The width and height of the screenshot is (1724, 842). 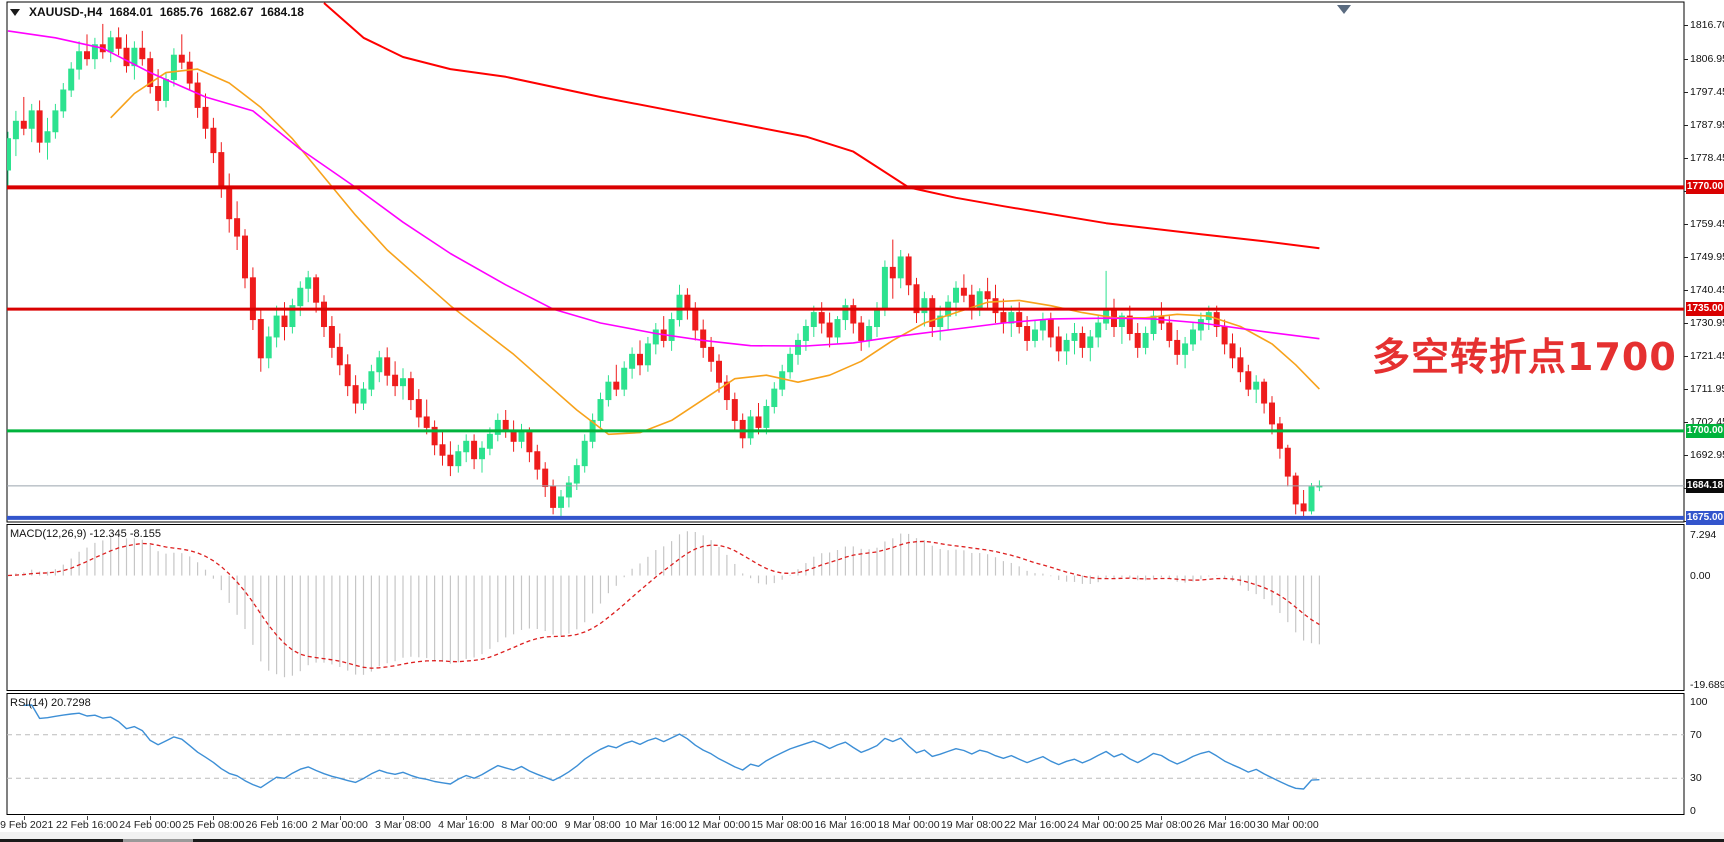 I want to click on time-axis-label: 15 Mar 08:00, so click(x=782, y=825).